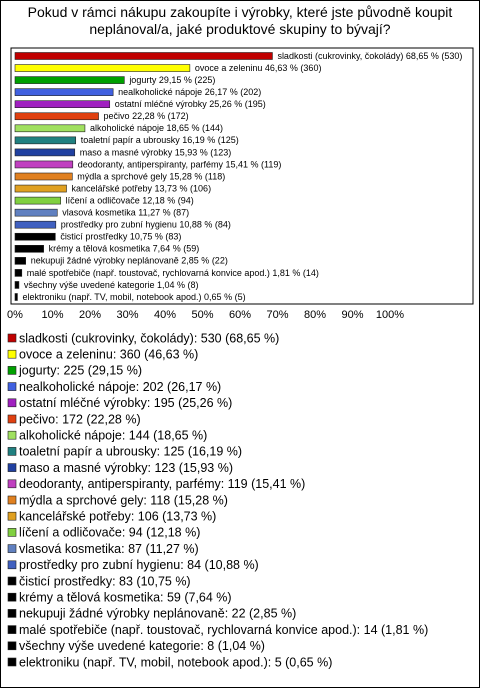 The image size is (480, 688). What do you see at coordinates (315, 315) in the screenshot?
I see `x-tick-label: 80%` at bounding box center [315, 315].